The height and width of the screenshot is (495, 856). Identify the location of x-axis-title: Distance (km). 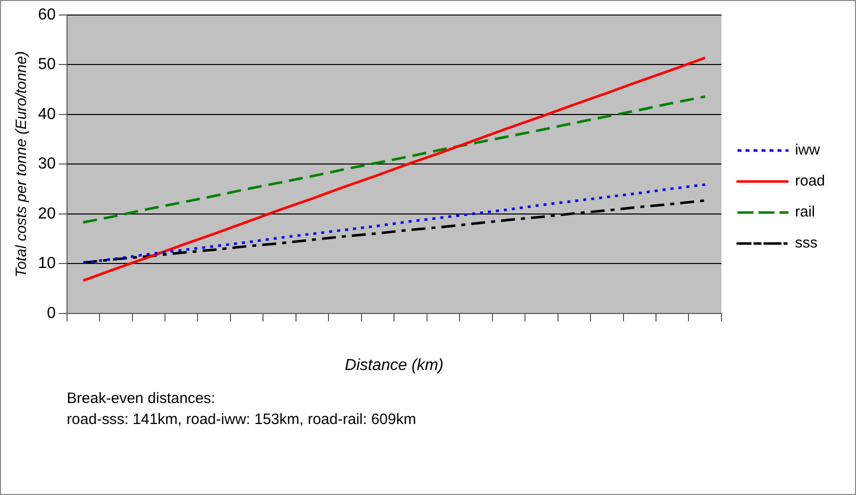
(394, 365).